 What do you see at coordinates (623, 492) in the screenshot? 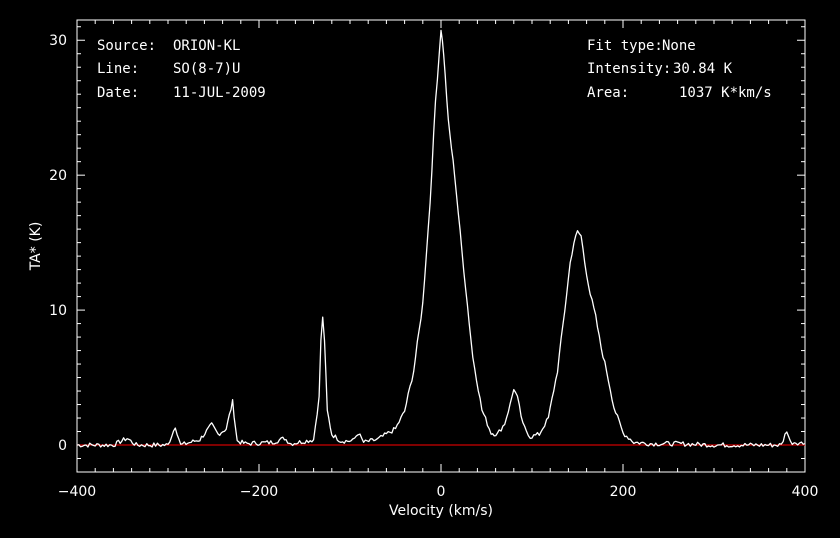
I see `x-tick-label: 200` at bounding box center [623, 492].